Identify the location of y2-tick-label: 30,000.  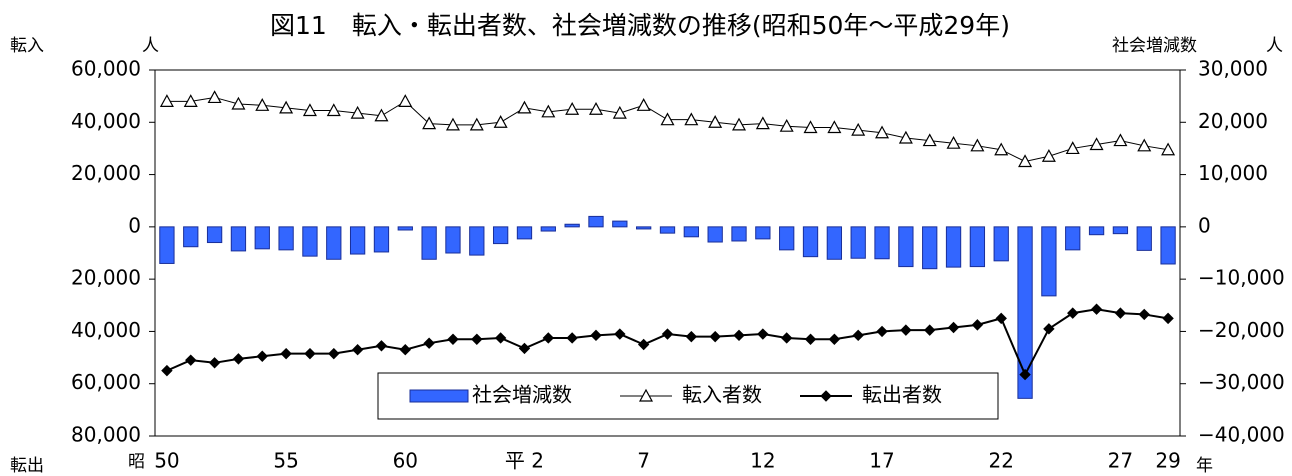
(1233, 69).